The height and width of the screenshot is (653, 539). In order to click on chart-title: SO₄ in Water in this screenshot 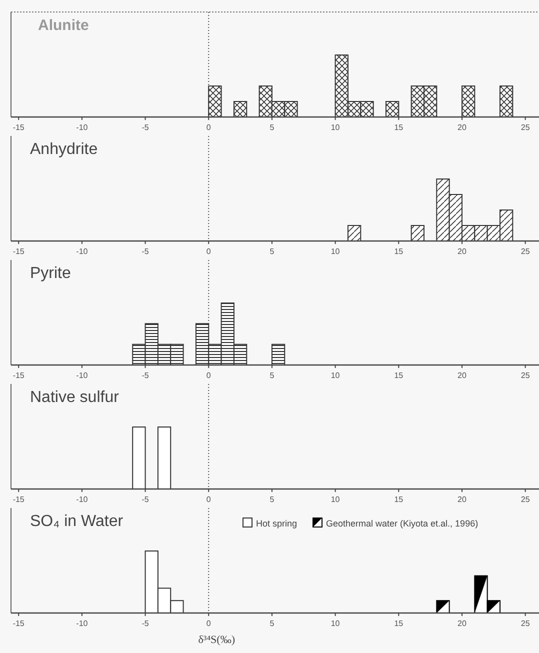, I will do `click(77, 521)`.